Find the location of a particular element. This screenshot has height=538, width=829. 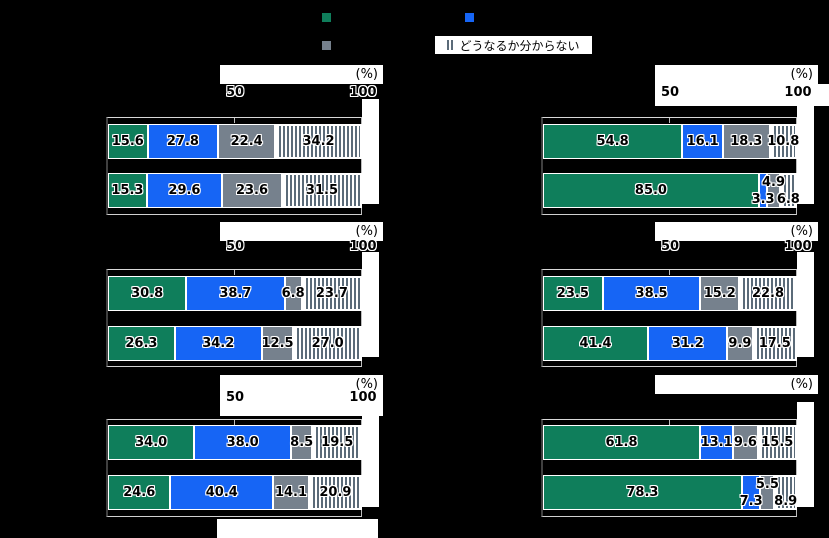

bar-value-label: 78.3 is located at coordinates (642, 492).